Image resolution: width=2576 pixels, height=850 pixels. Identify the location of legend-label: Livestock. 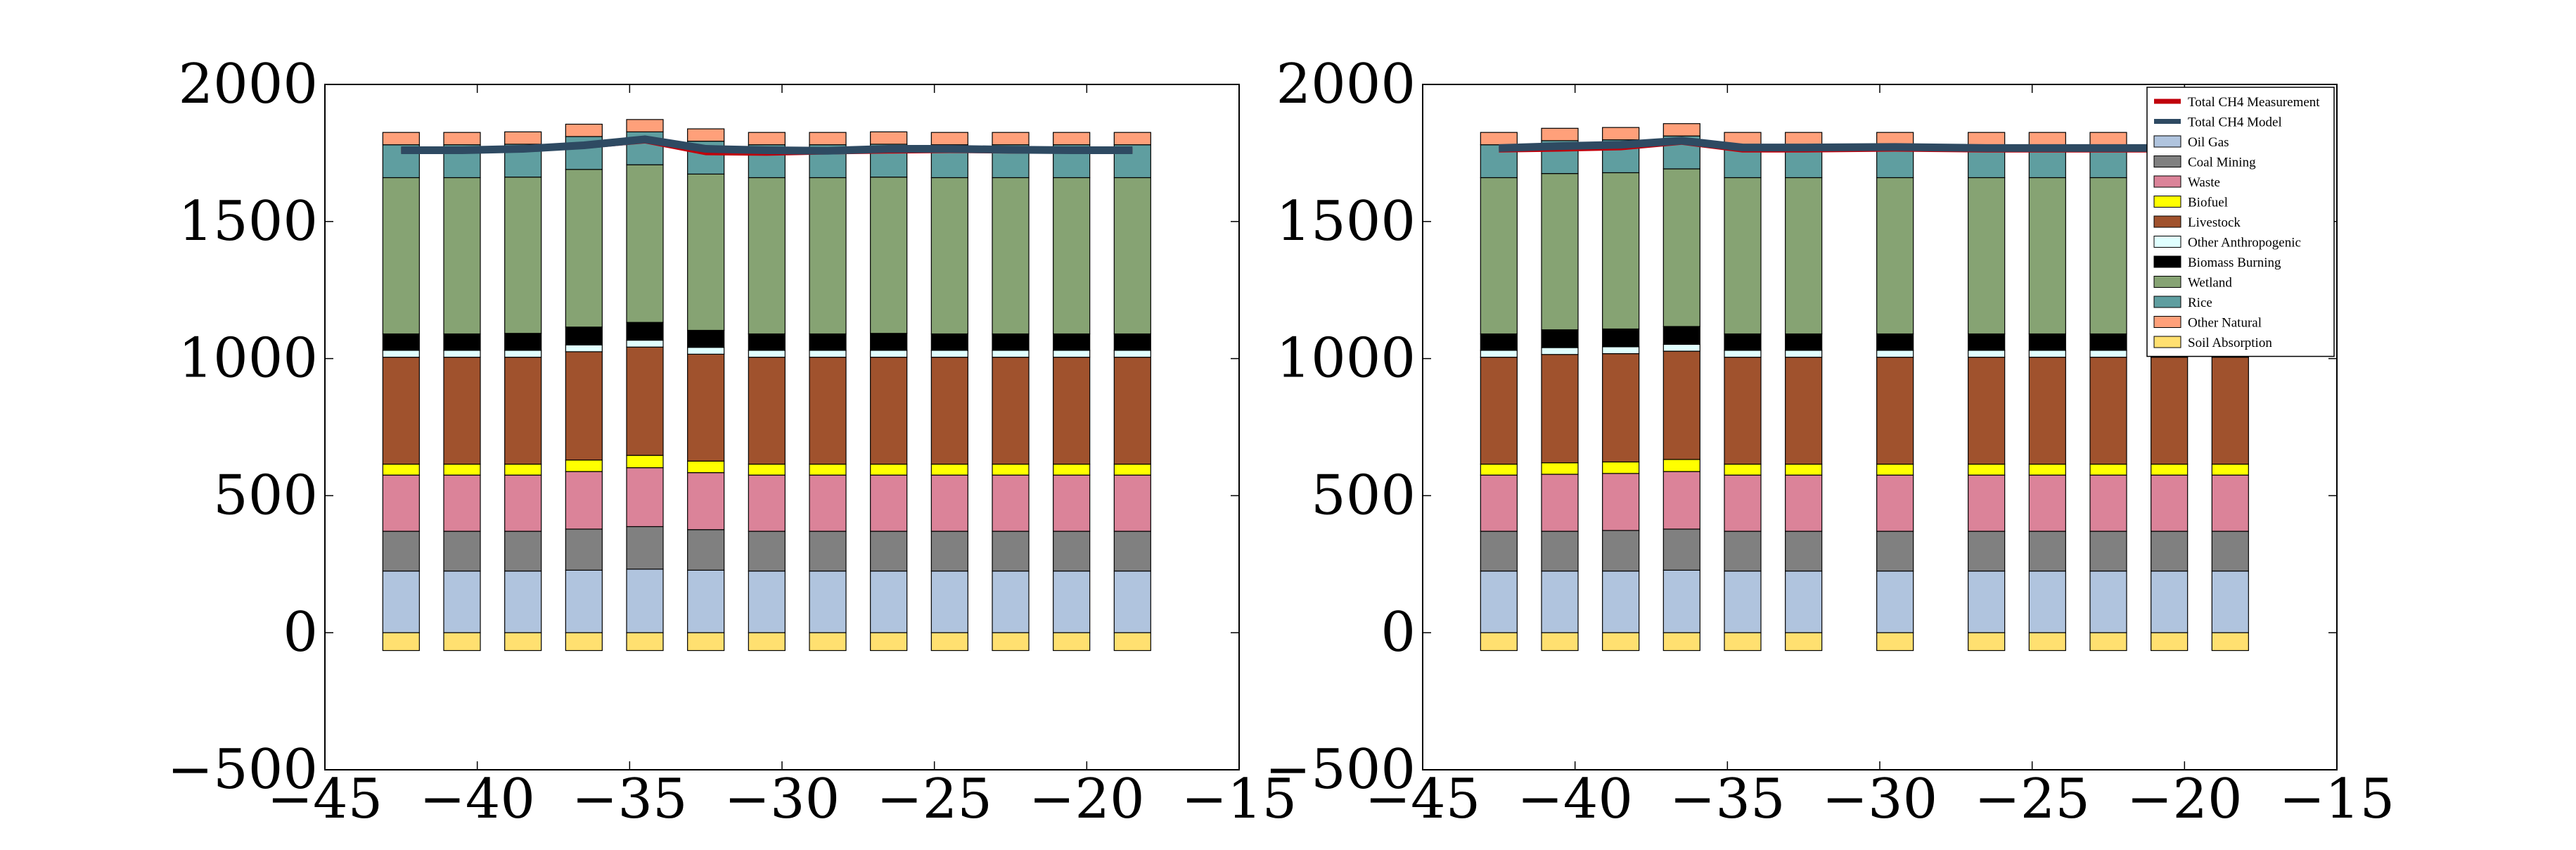
(2214, 222).